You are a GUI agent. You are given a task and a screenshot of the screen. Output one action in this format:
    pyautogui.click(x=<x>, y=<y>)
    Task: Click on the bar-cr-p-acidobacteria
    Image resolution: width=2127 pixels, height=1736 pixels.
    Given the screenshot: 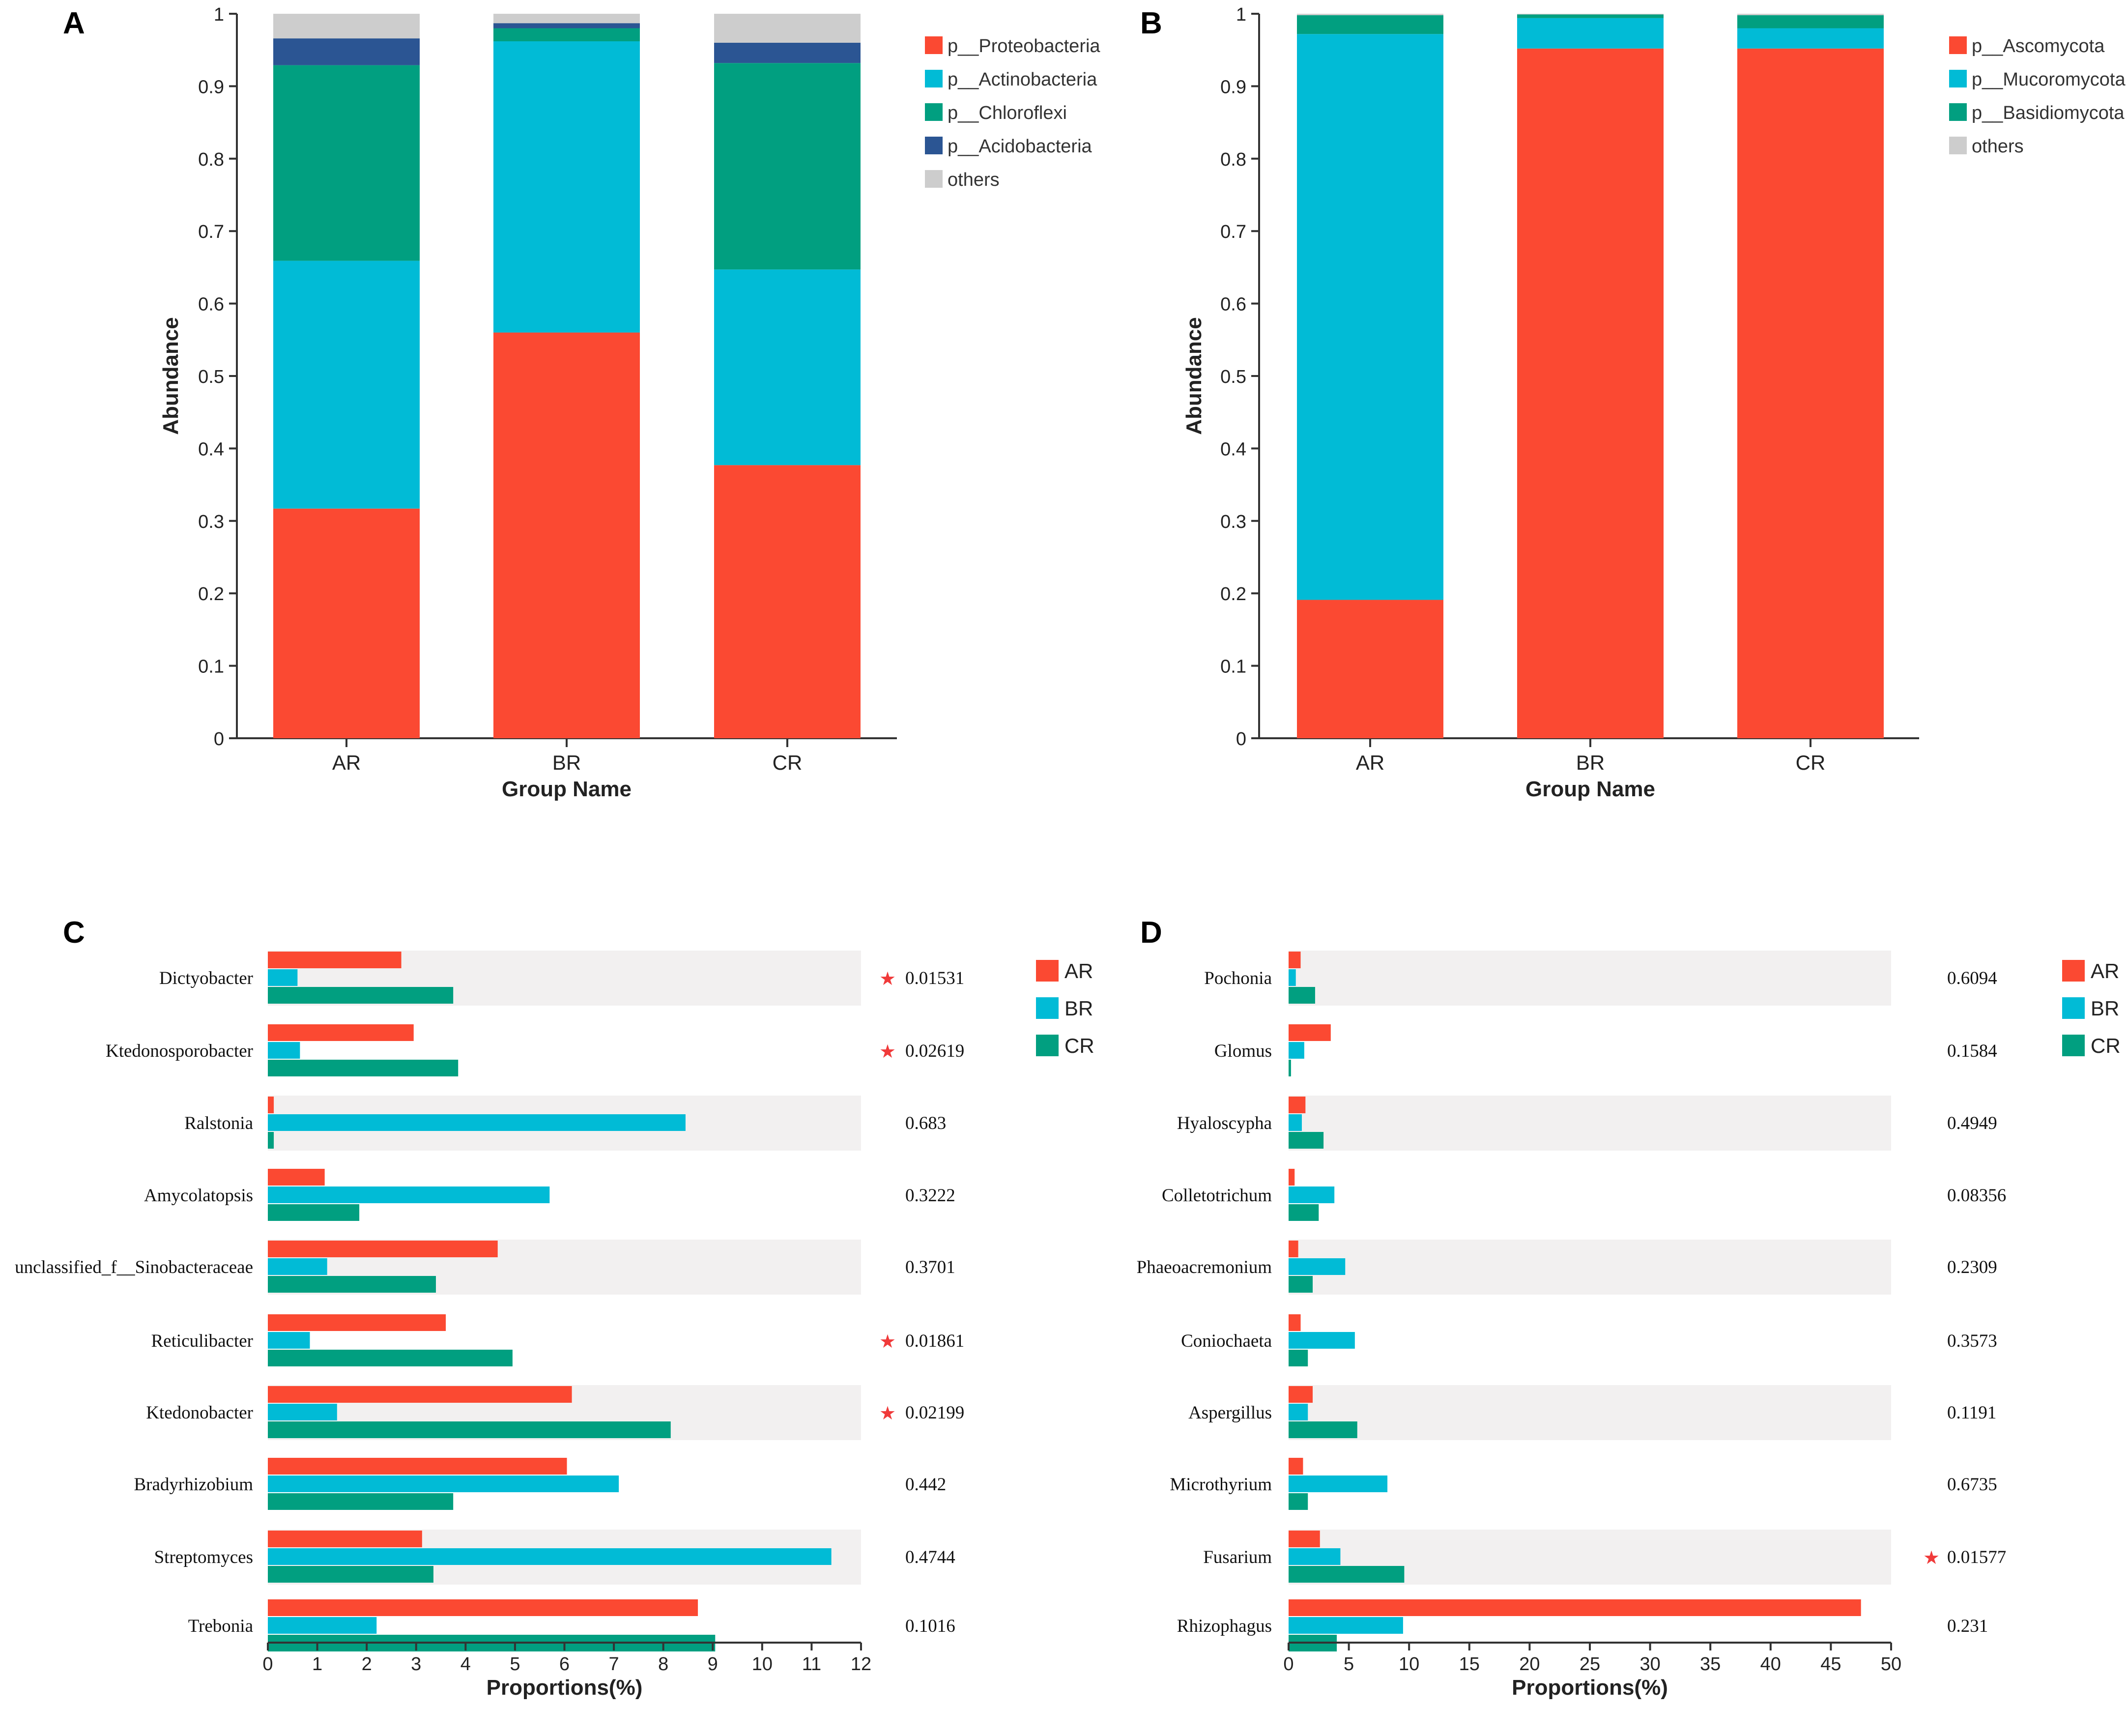 What is the action you would take?
    pyautogui.click(x=787, y=52)
    